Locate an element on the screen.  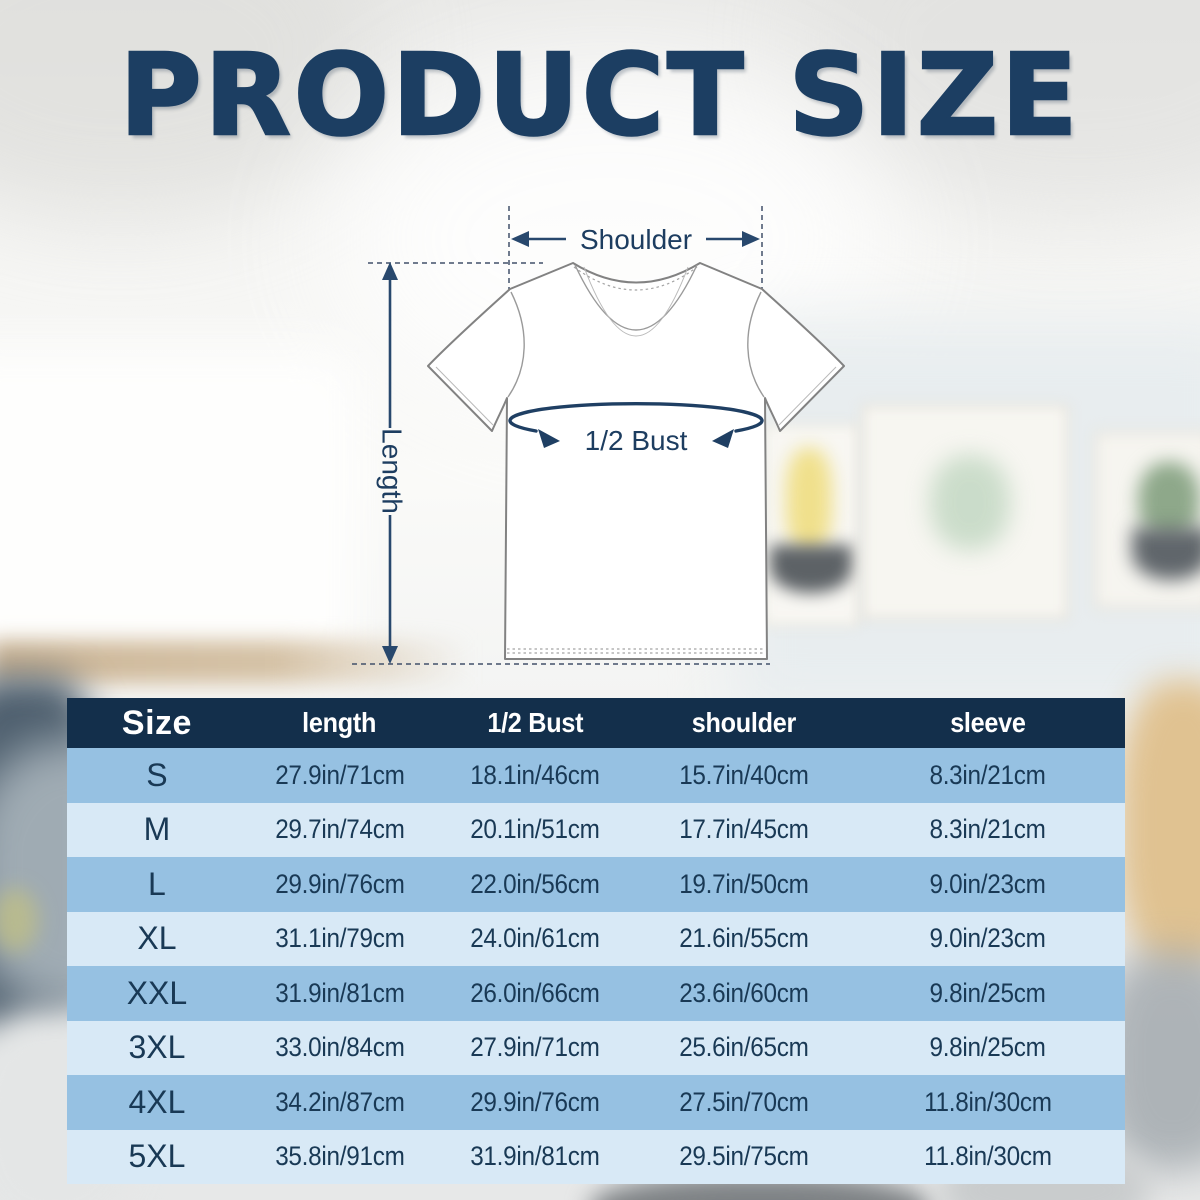
value-text: 35.8in/91cm is located at coordinates (339, 1156).